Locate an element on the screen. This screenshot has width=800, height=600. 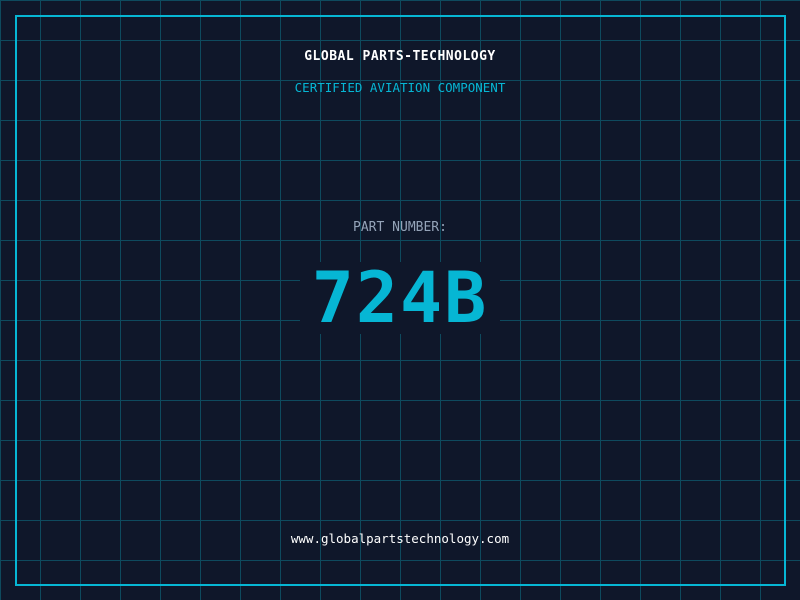
part-number-value: 724B is located at coordinates (400, 298).